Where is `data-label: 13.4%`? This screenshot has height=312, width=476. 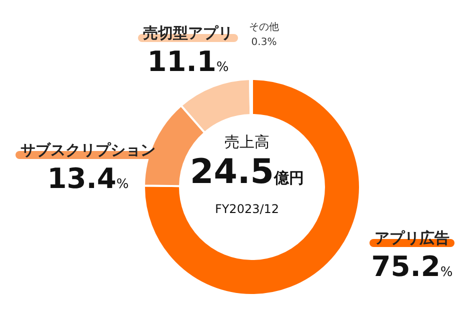 data-label: 13.4% is located at coordinates (88, 178).